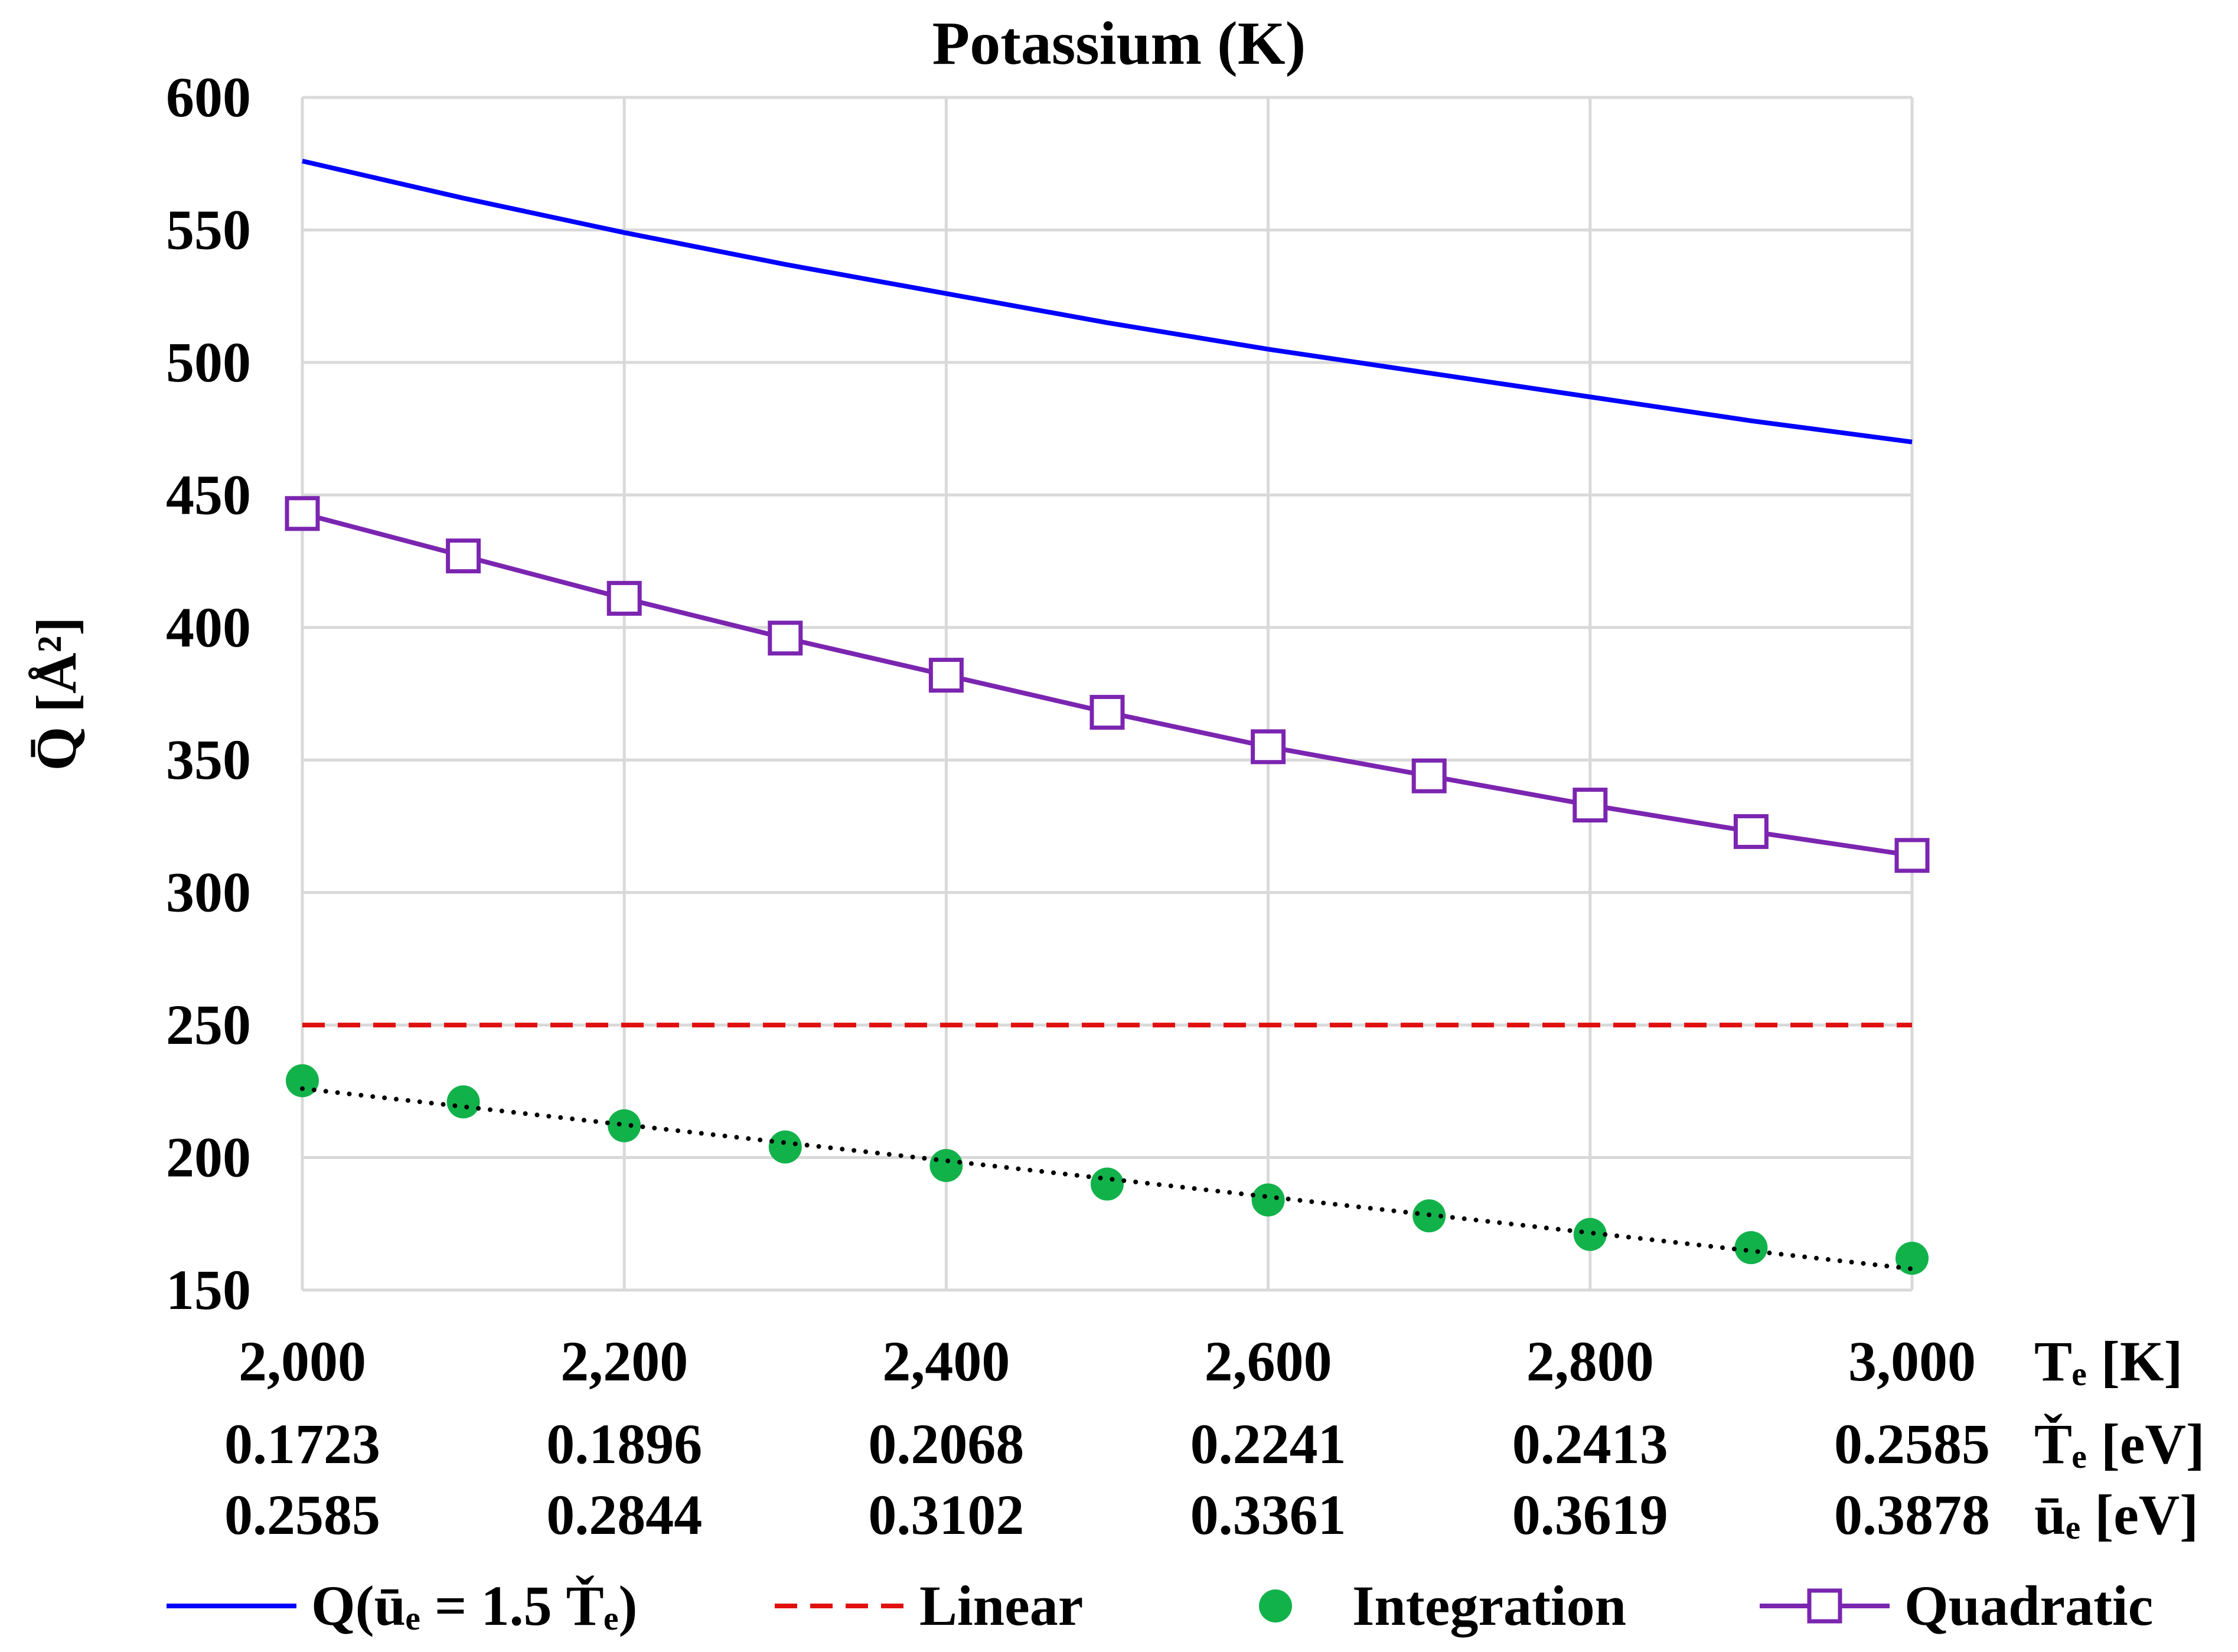  What do you see at coordinates (1912, 1443) in the screenshot?
I see `x-tick-label-row2-5: 0.2585` at bounding box center [1912, 1443].